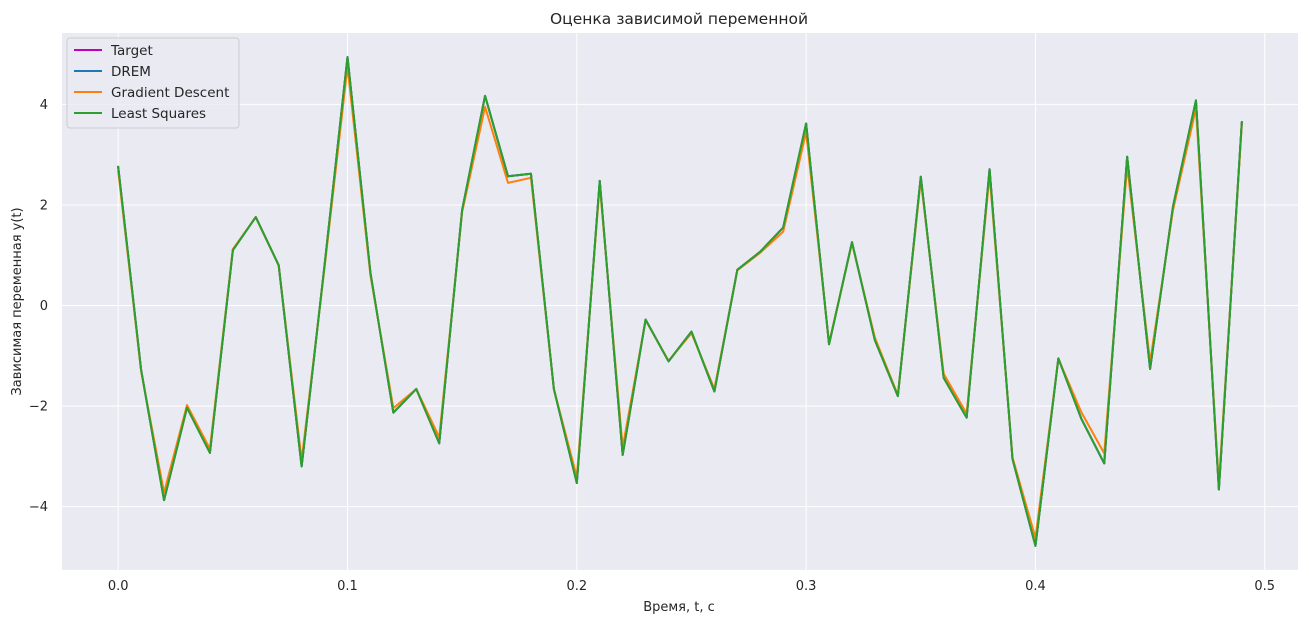 The image size is (1309, 624). Describe the element at coordinates (38, 306) in the screenshot. I see `y-tick-labels: −4 −2 0 2 4` at that location.